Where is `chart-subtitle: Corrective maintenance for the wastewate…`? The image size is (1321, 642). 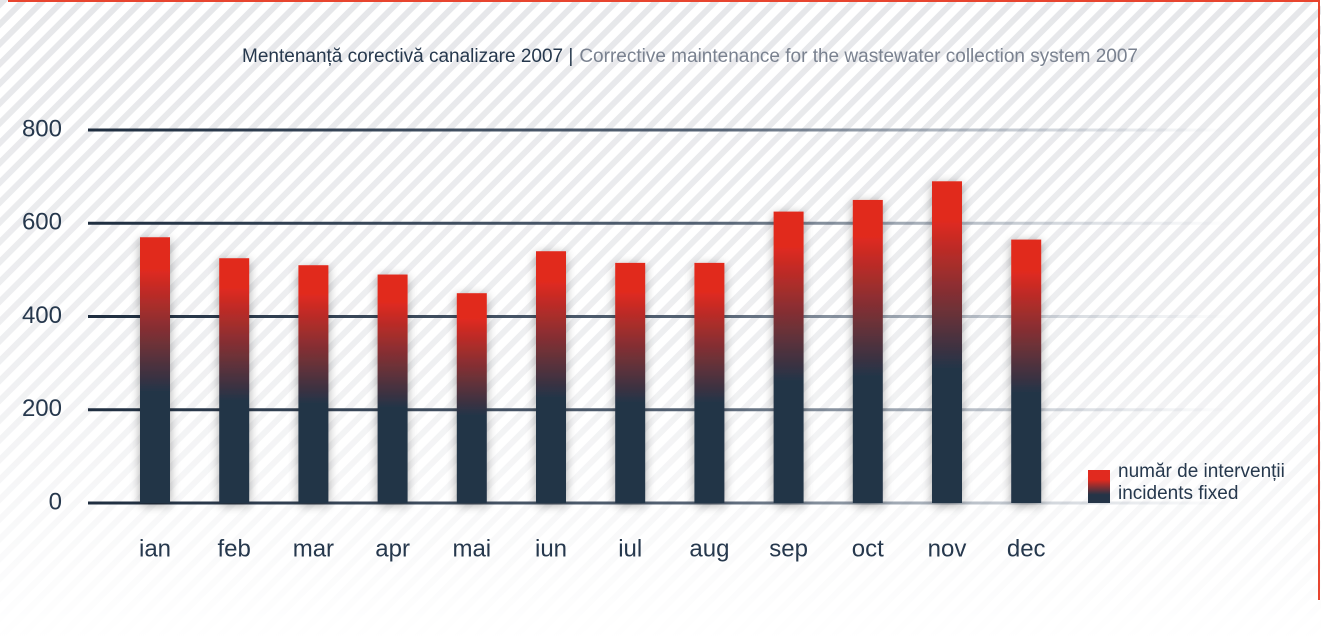 chart-subtitle: Corrective maintenance for the wastewate… is located at coordinates (858, 56).